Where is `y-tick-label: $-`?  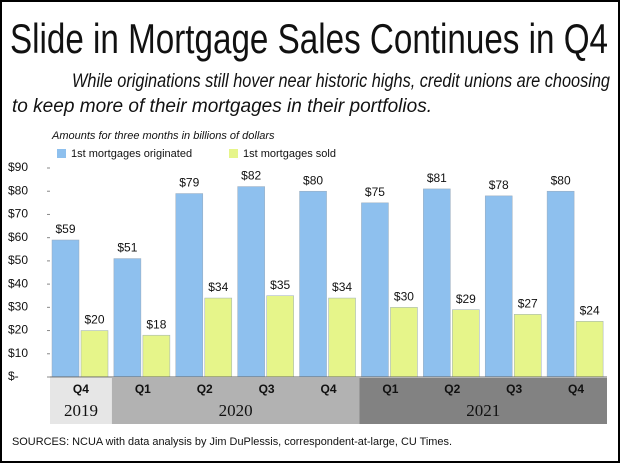
y-tick-label: $- is located at coordinates (13, 376).